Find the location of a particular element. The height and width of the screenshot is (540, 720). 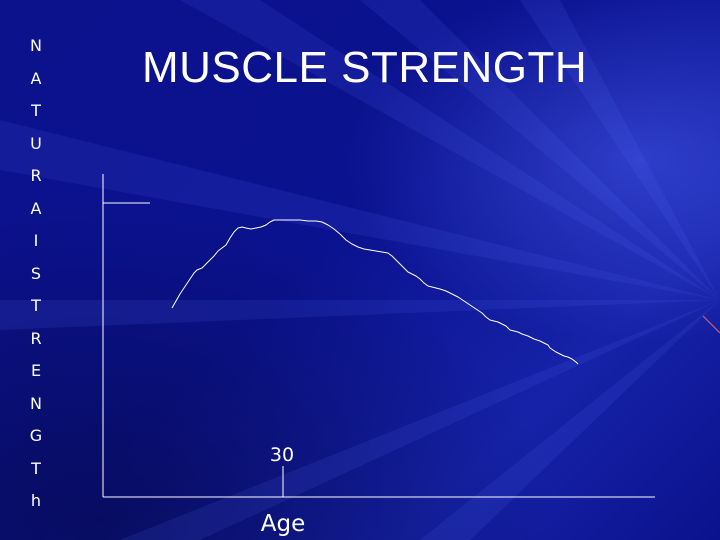

vertical-label-letter: h is located at coordinates (36, 500).